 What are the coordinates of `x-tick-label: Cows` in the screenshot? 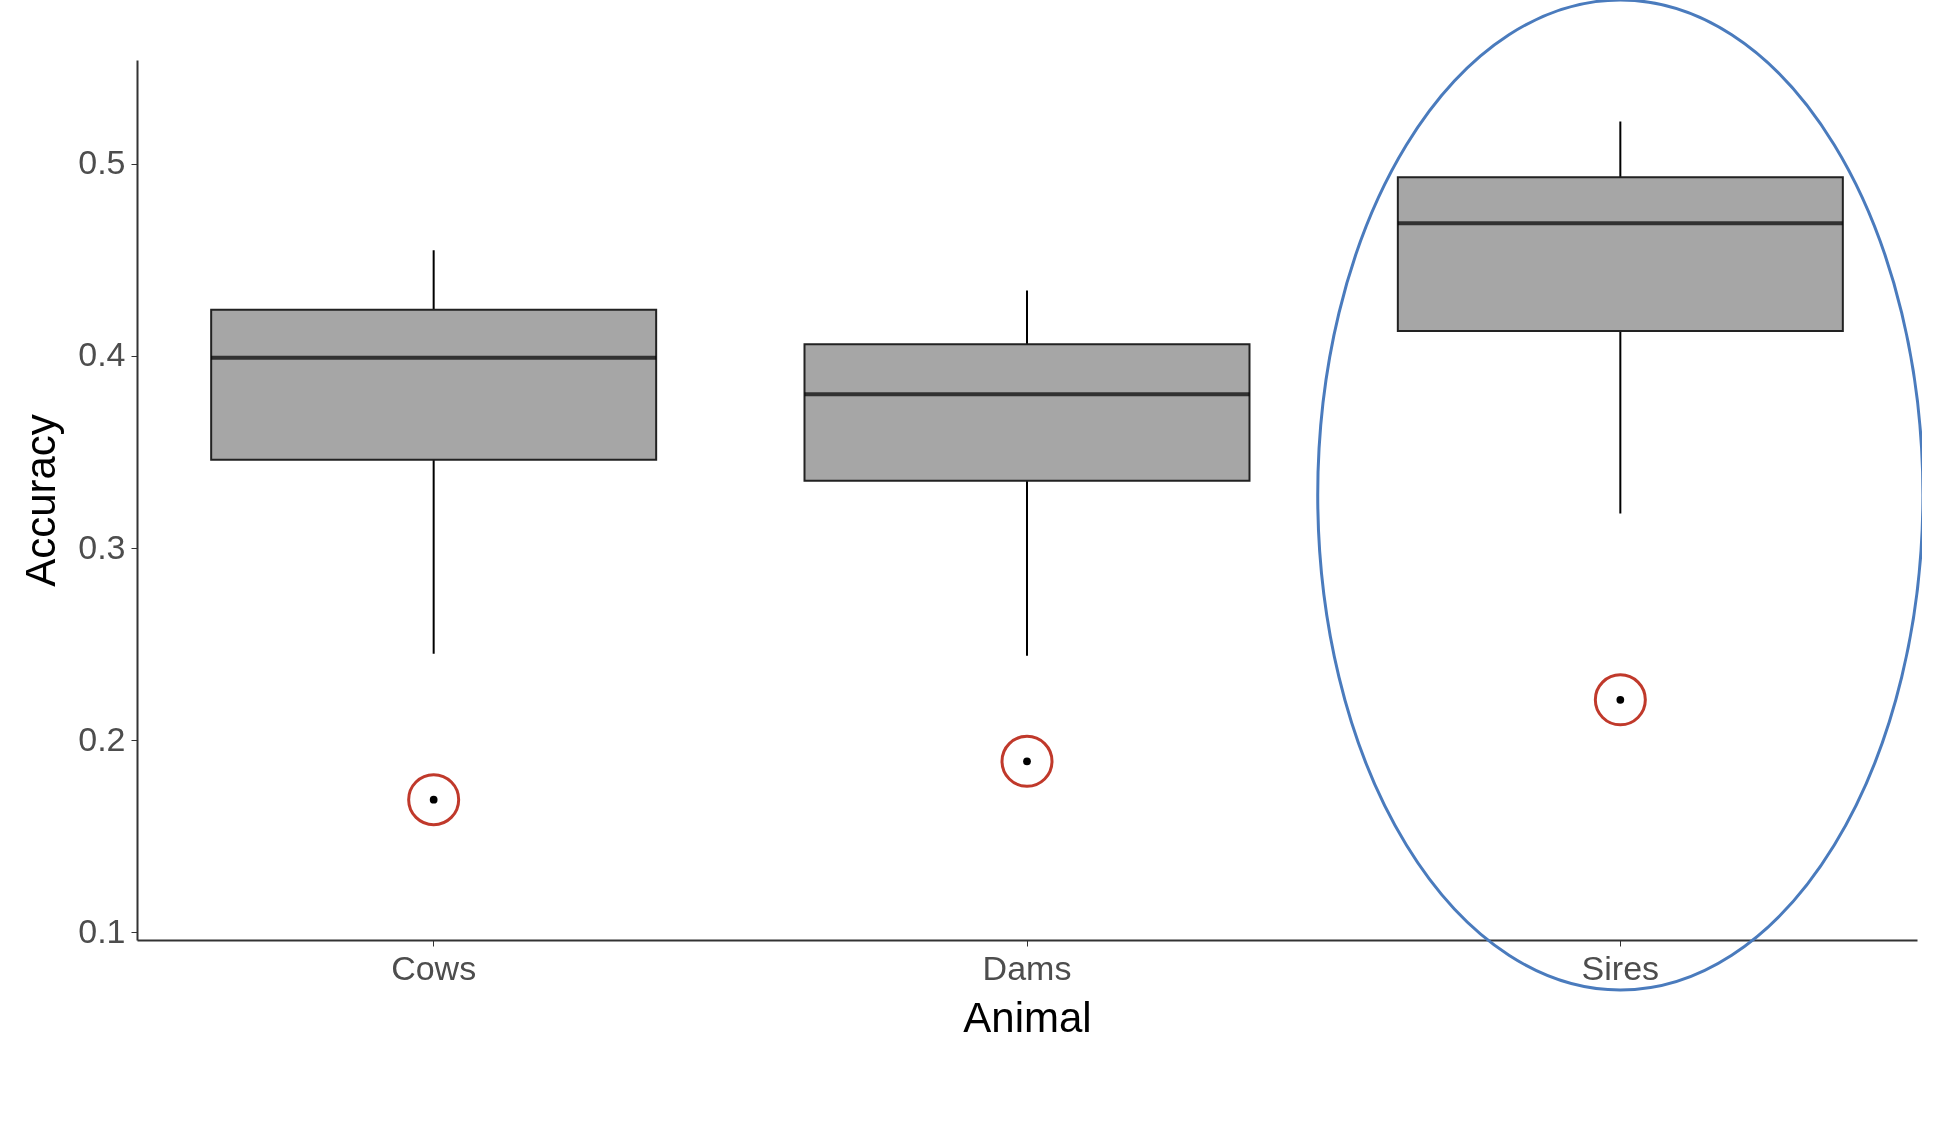 It's located at (434, 967).